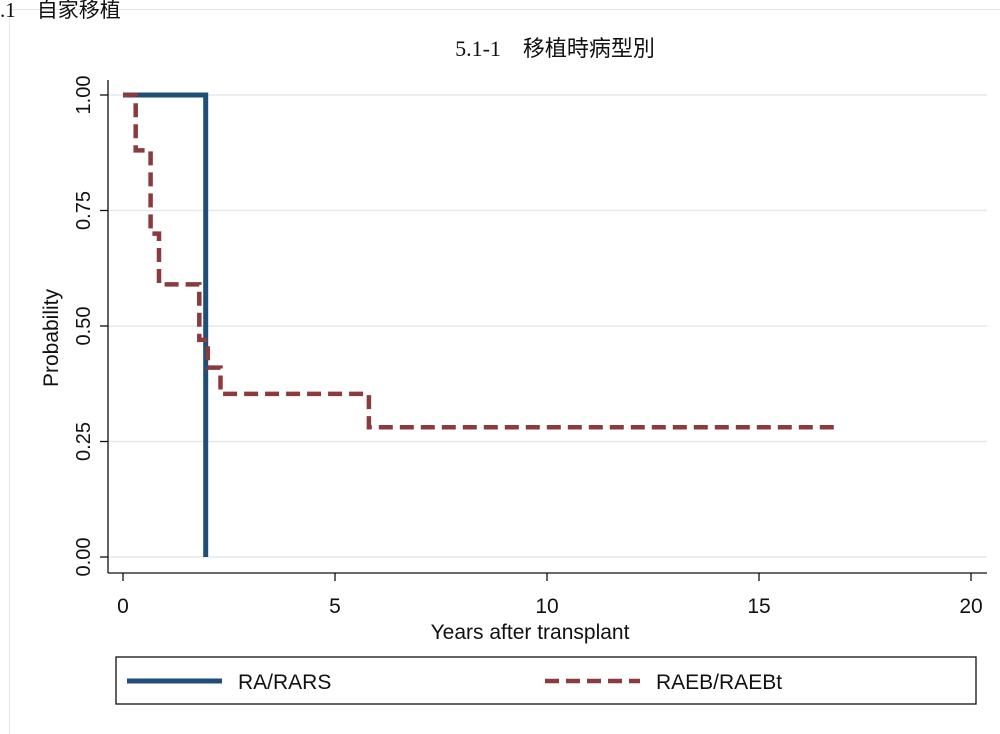 This screenshot has width=1000, height=734. I want to click on x-tick-label: 20, so click(970, 606).